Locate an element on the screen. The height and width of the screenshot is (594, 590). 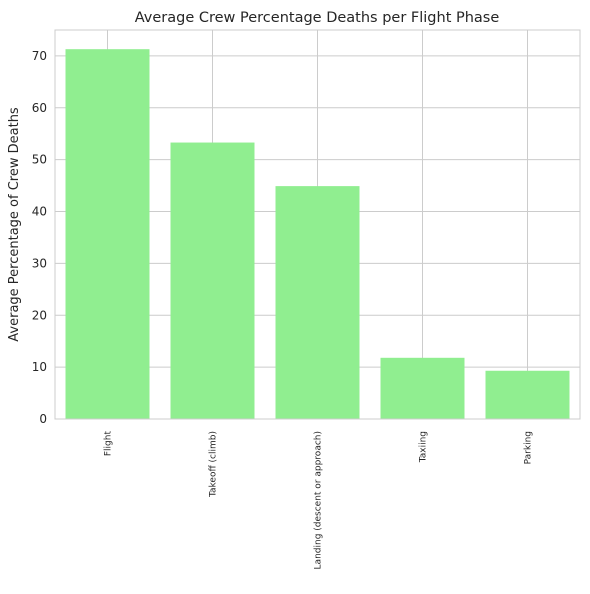
x-tick-label: Flight is located at coordinates (109, 444).